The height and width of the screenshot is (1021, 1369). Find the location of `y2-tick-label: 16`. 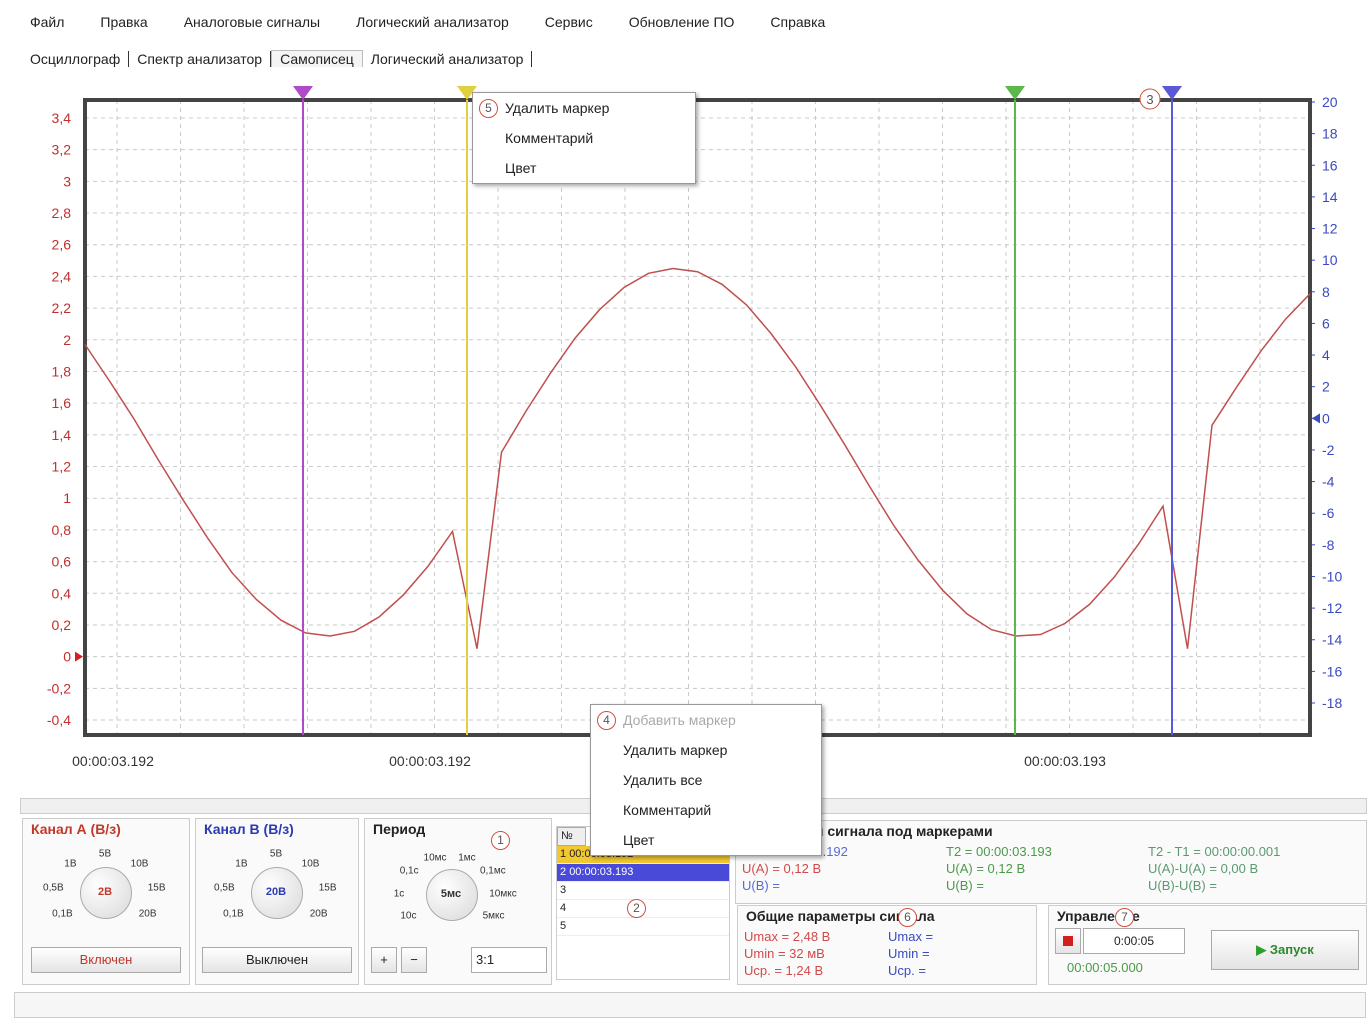

y2-tick-label: 16 is located at coordinates (1330, 165).